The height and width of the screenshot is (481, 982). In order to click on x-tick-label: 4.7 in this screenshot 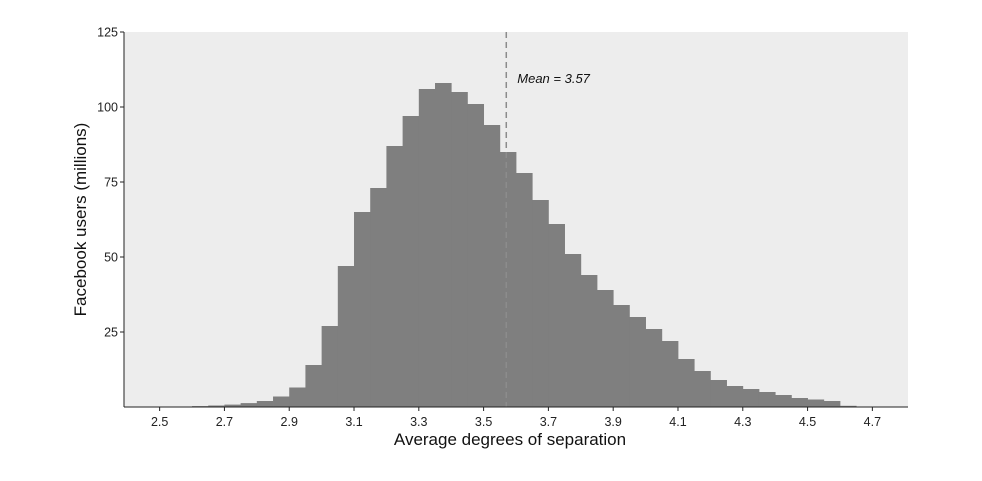, I will do `click(872, 422)`.